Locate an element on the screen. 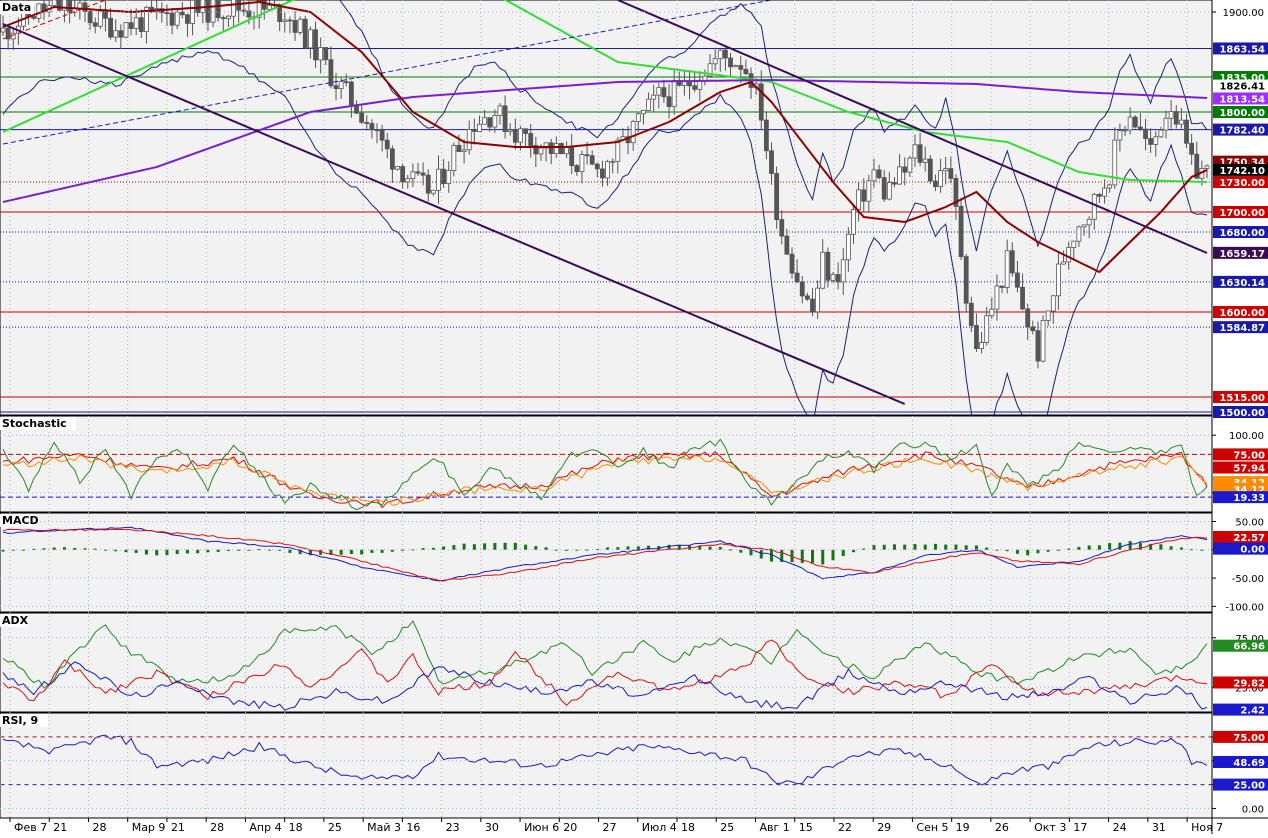 The width and height of the screenshot is (1268, 838). x-tick-label: 20 is located at coordinates (570, 827).